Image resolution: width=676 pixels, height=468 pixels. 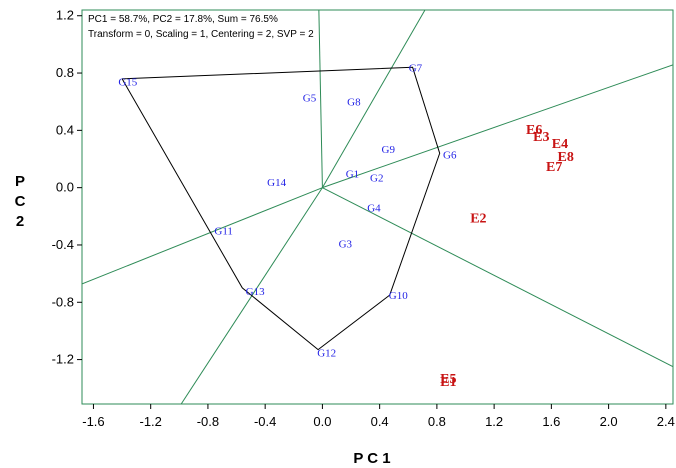 I want to click on y-axis-title-char: C, so click(x=20, y=201).